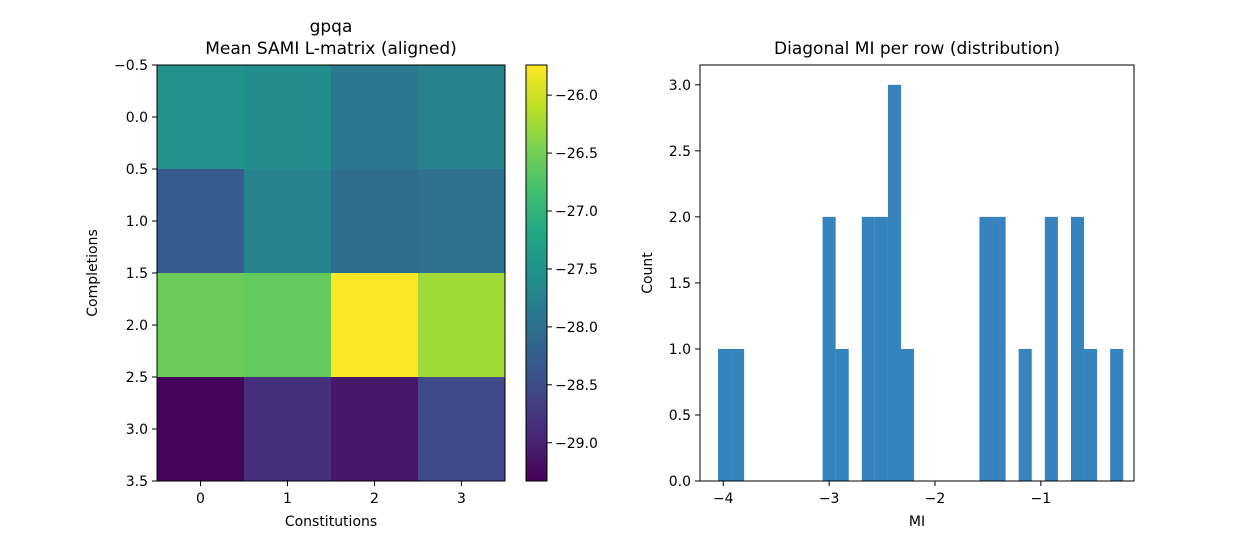 This screenshot has width=1260, height=540. I want to click on colorbar-tick-label: −26.5, so click(576, 154).